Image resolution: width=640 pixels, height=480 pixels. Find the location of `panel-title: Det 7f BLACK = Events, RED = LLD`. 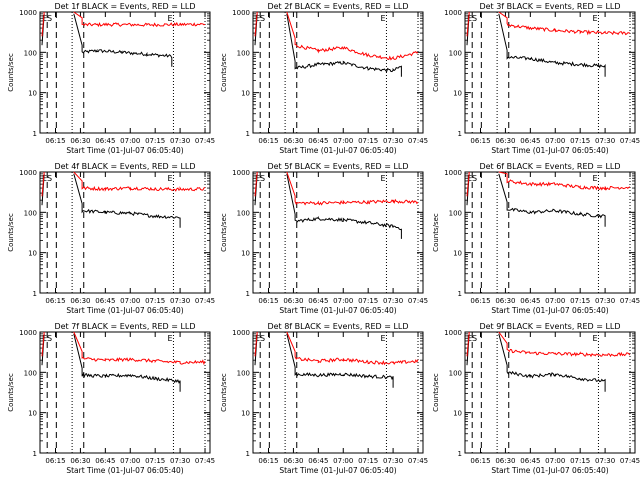

panel-title: Det 7f BLACK = Events, RED = LLD is located at coordinates (124, 326).